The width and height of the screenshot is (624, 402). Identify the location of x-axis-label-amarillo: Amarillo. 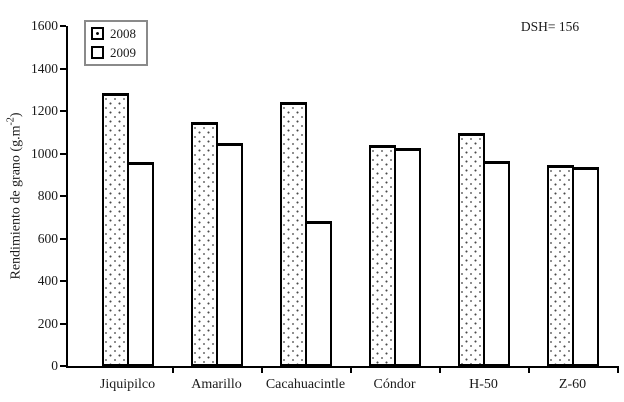
(216, 384).